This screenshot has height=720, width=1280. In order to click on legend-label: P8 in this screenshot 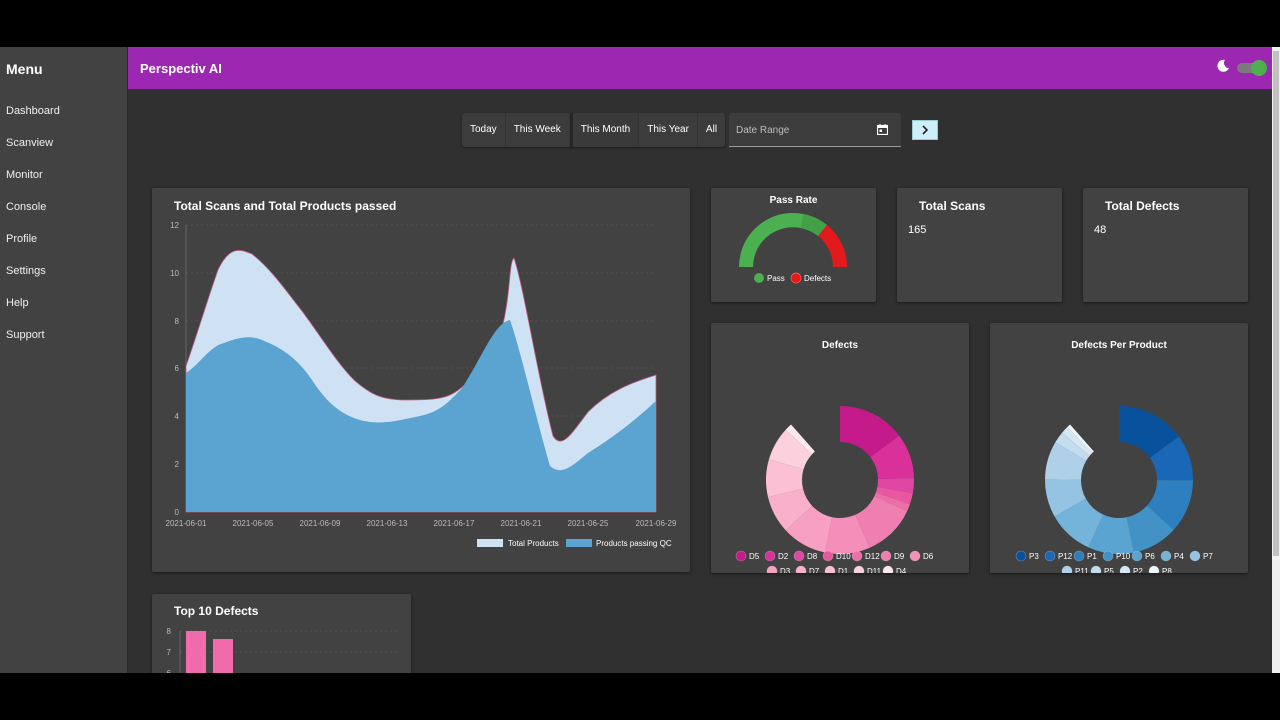, I will do `click(1167, 570)`.